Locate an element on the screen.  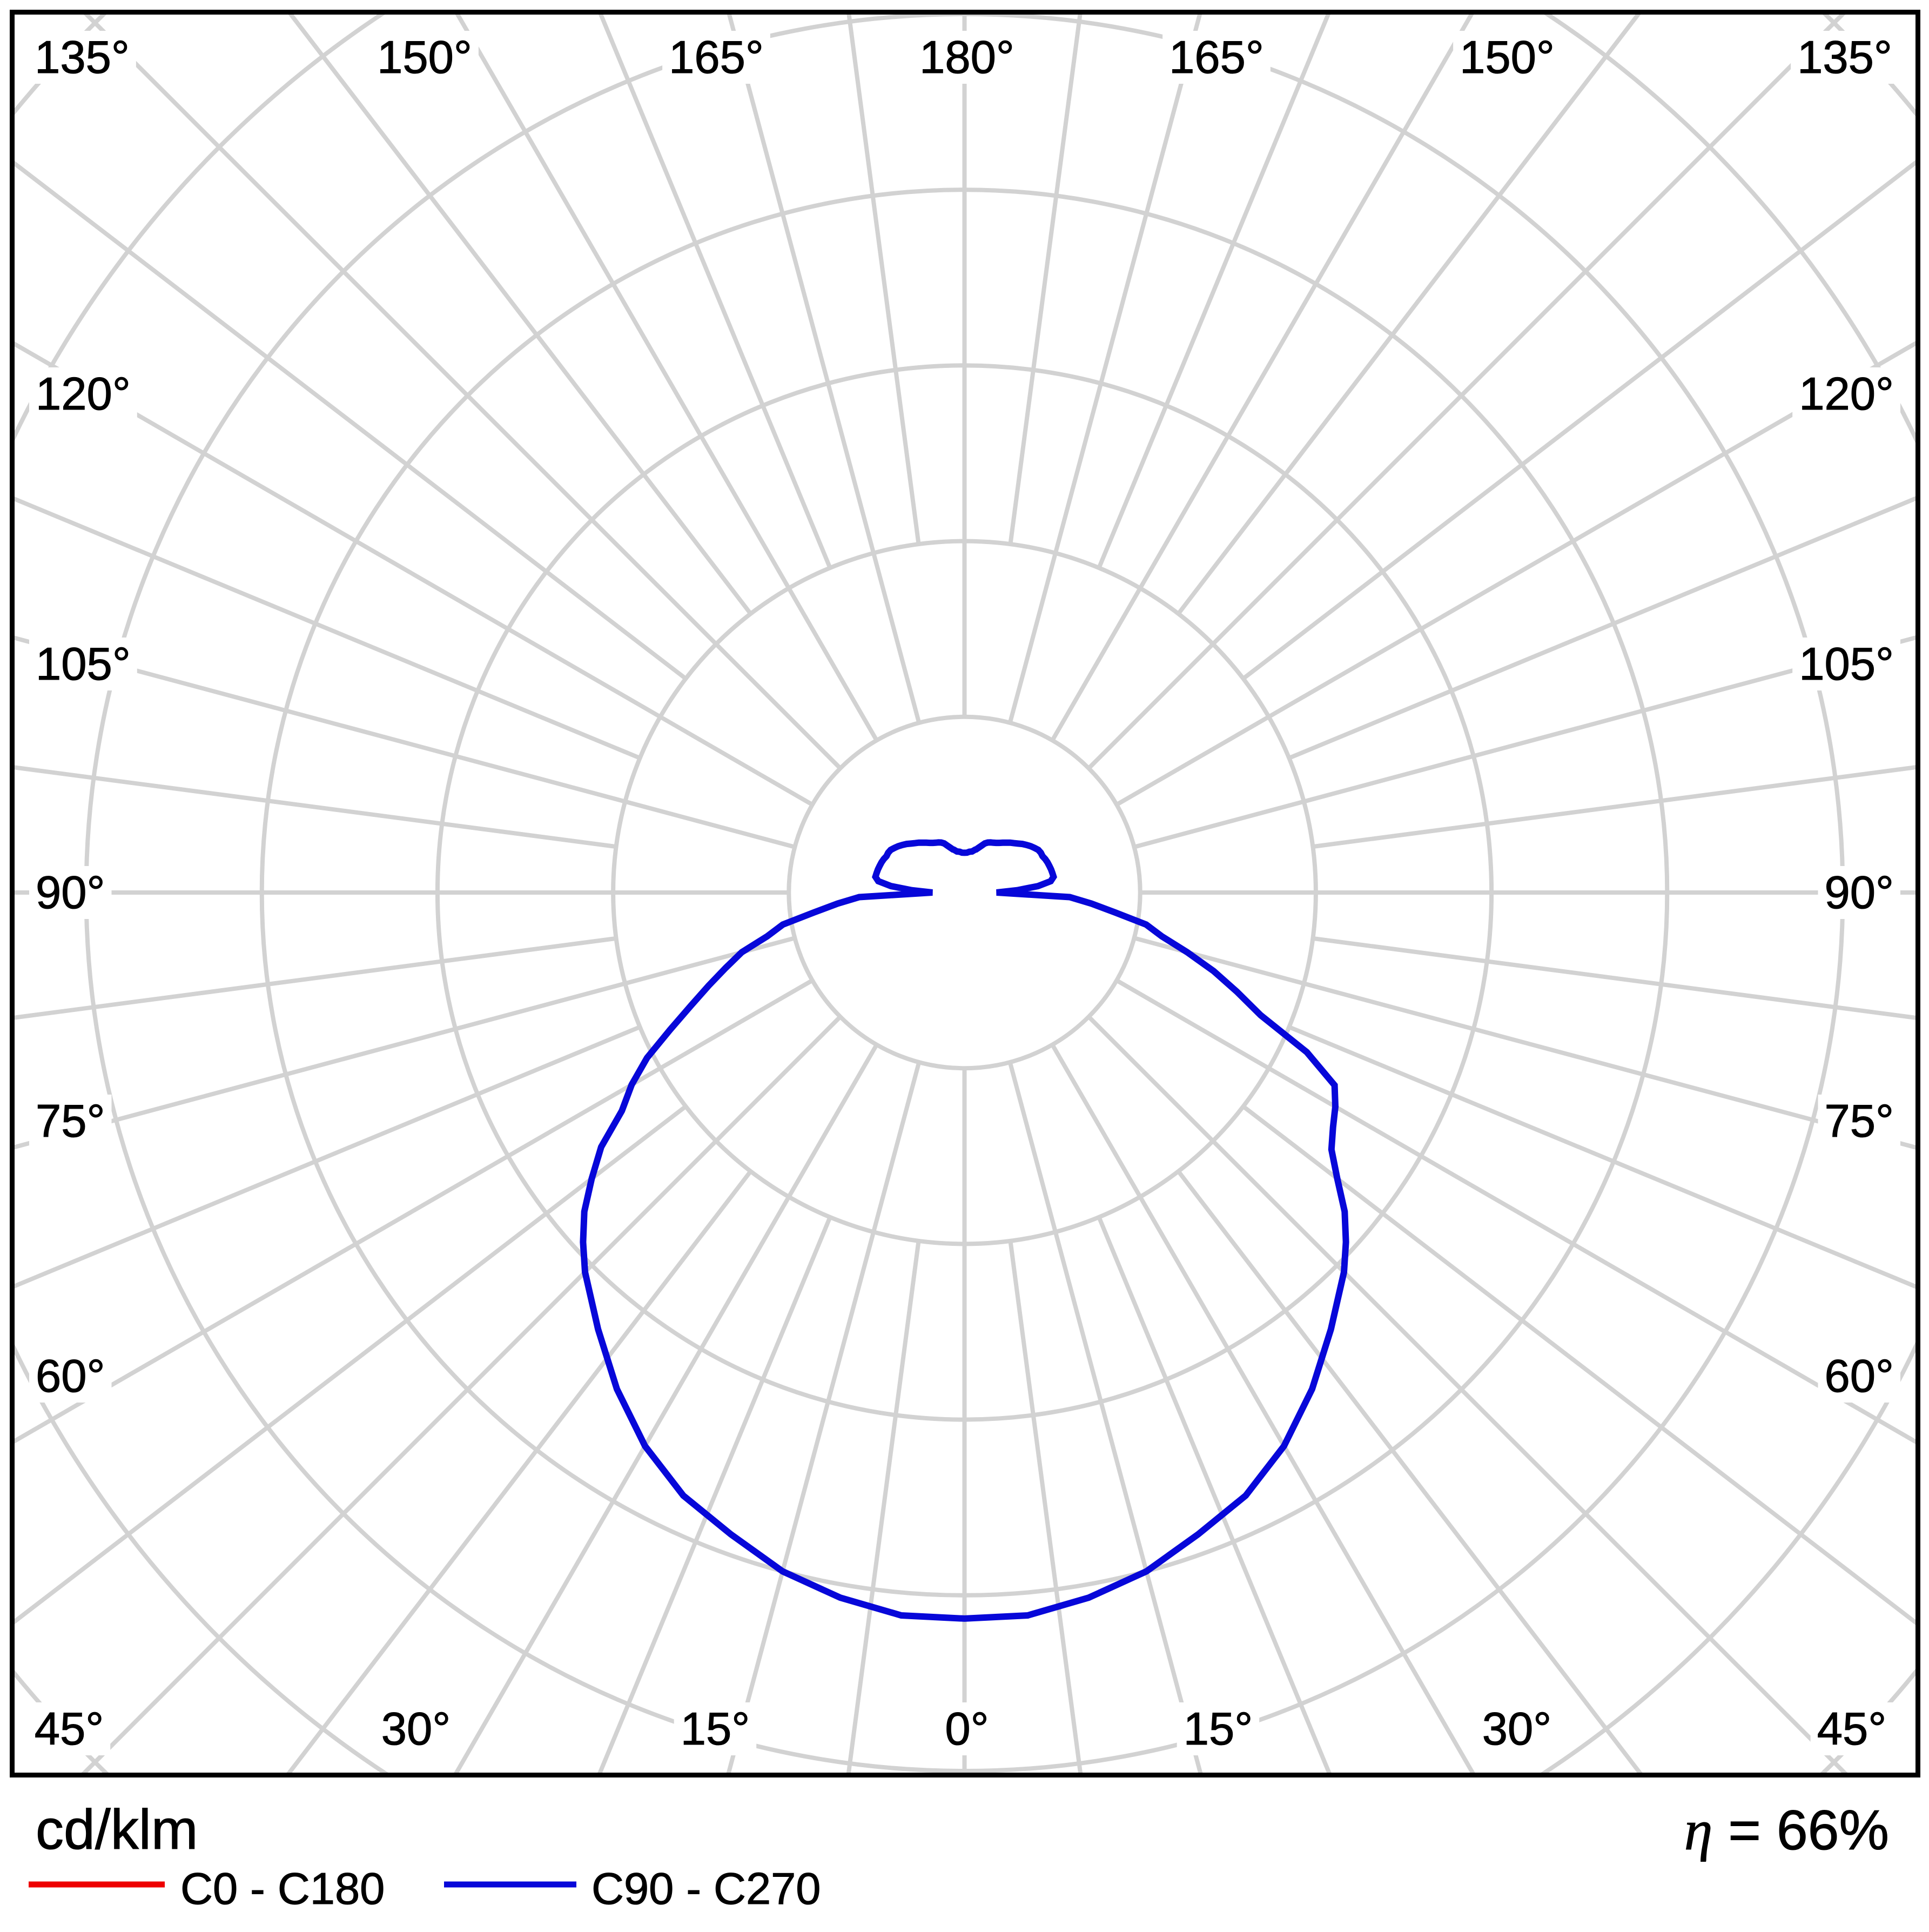
svg-text: C0 - C180 is located at coordinates (283, 1889).